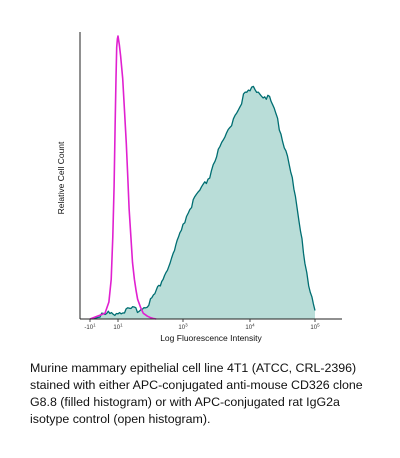  I want to click on x-tick-label: 10⁴, so click(250, 327).